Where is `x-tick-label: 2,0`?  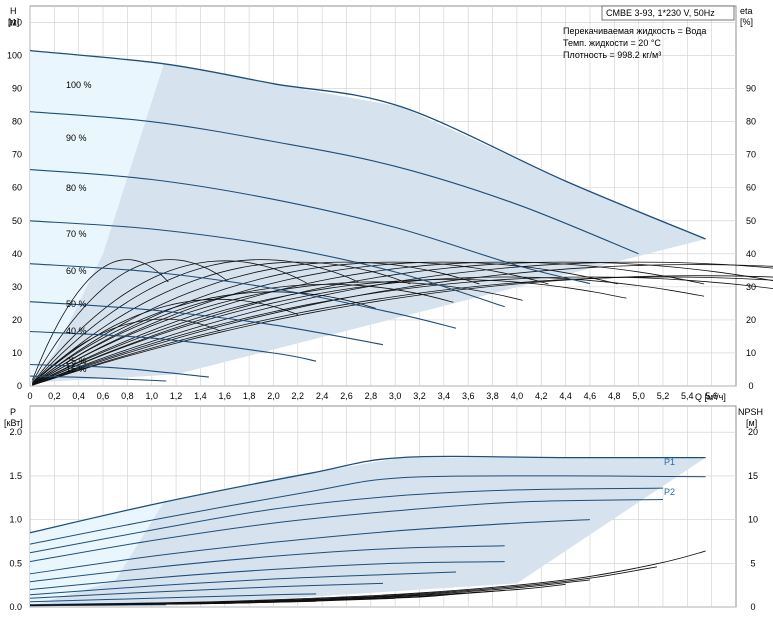 x-tick-label: 2,0 is located at coordinates (273, 396).